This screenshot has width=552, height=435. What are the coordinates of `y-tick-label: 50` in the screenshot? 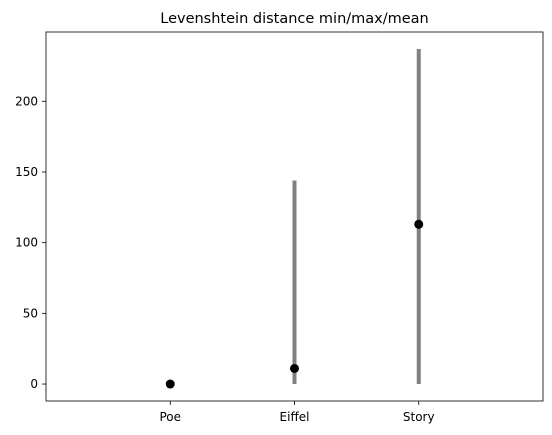 It's located at (30, 313).